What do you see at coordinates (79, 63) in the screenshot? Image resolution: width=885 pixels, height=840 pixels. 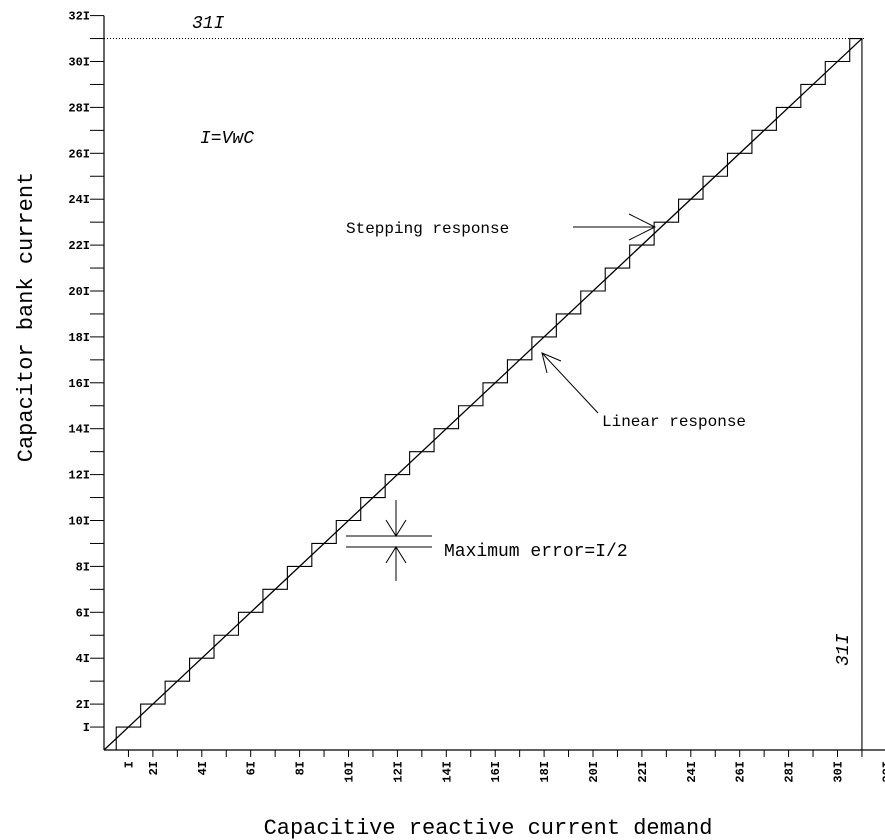 I see `y-tick-label: 30I` at bounding box center [79, 63].